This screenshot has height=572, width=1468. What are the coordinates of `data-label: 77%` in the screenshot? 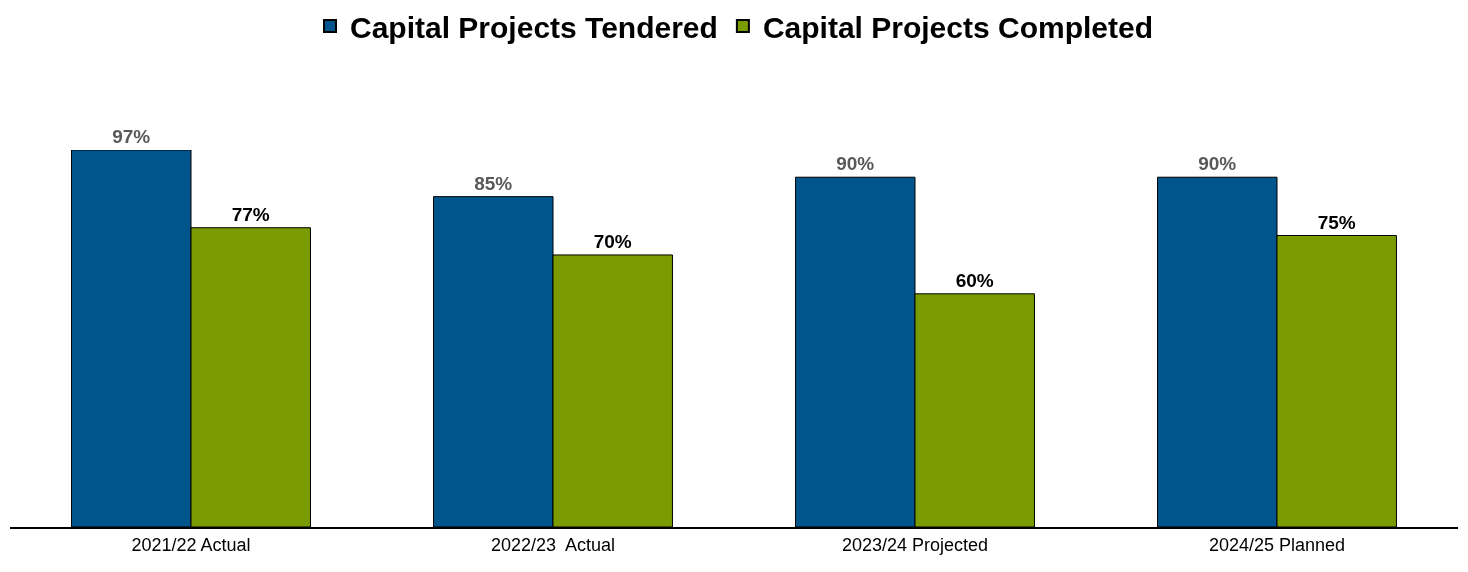 It's located at (250, 214).